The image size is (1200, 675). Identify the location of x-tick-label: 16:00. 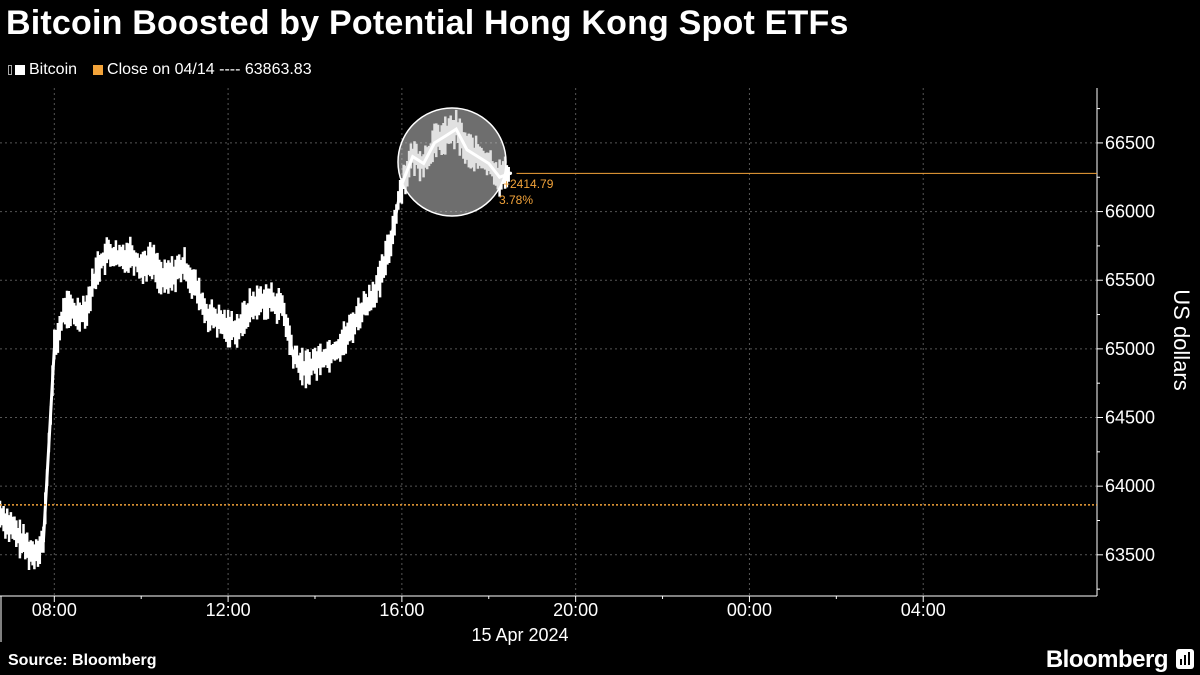
(401, 610).